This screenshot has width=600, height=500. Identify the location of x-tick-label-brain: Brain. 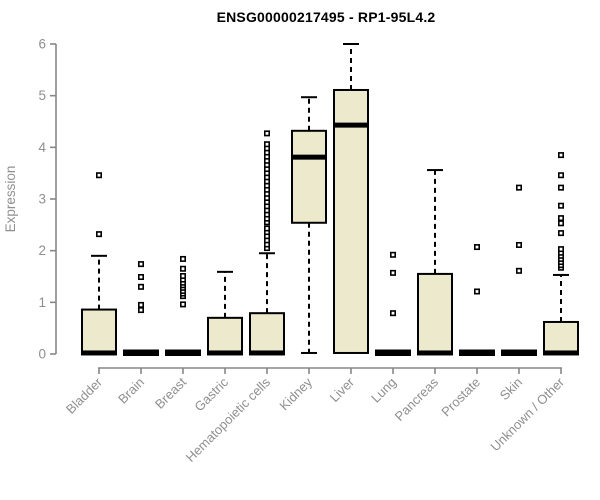
(131, 391).